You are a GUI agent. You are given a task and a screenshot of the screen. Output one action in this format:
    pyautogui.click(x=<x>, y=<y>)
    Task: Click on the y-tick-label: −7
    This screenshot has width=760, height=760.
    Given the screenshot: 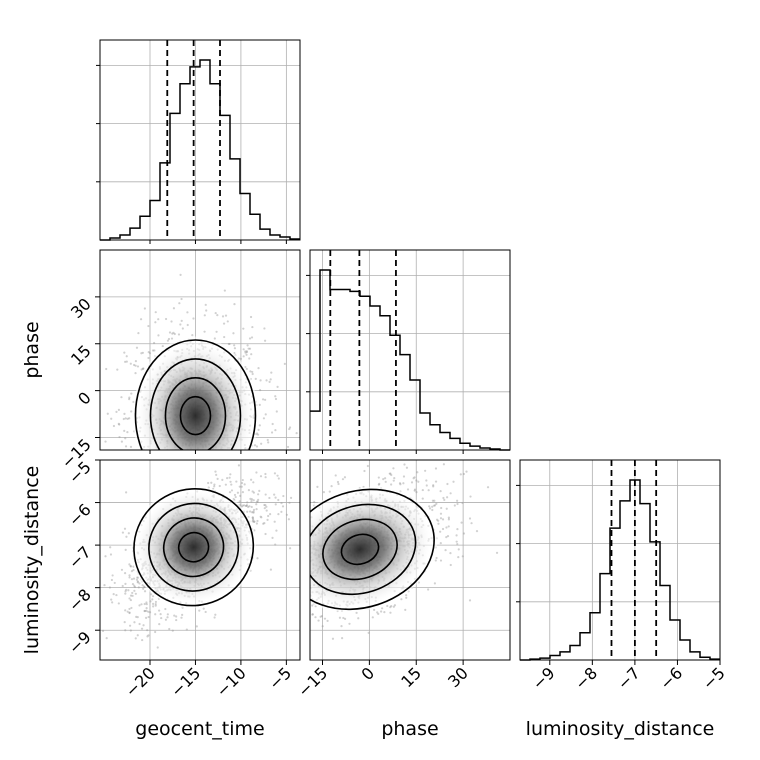 What is the action you would take?
    pyautogui.click(x=80, y=557)
    